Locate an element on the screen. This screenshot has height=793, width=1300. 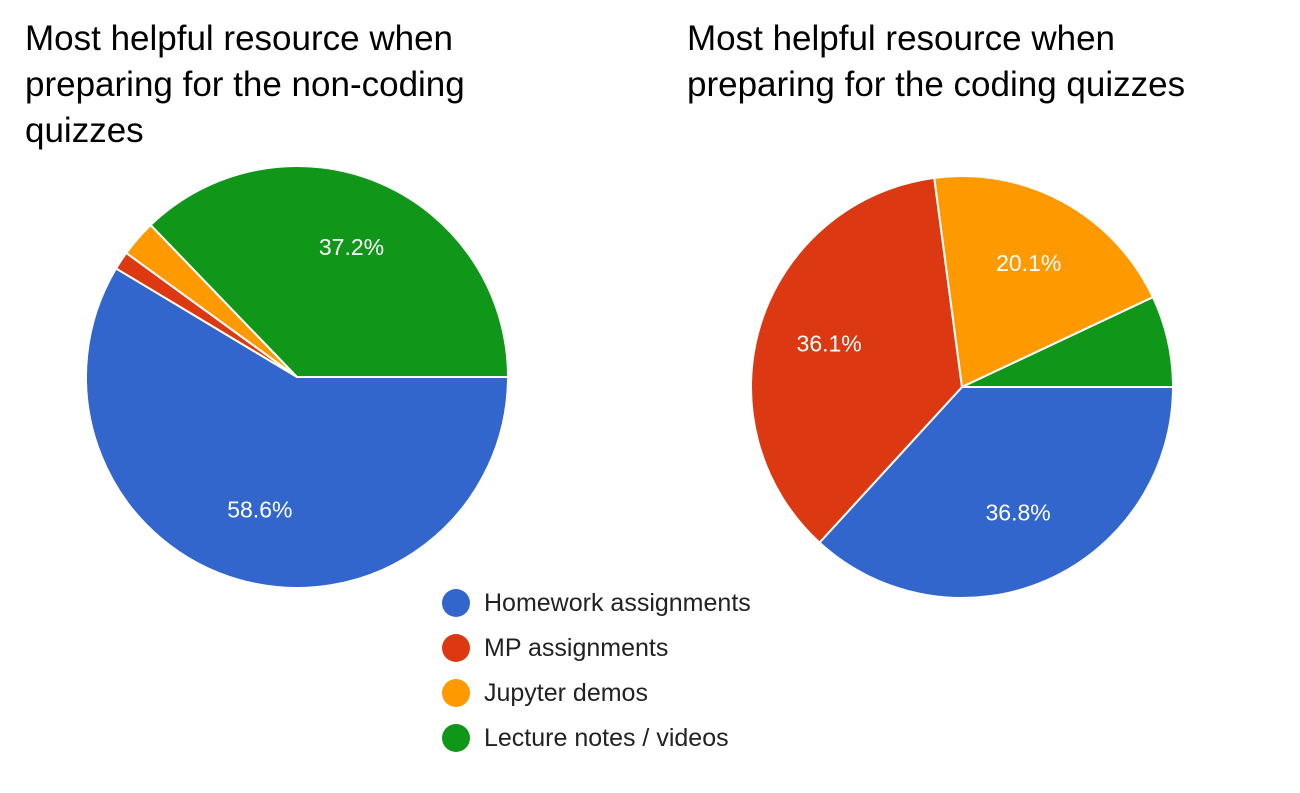
legend-item-lecture: Lecture notes / videos is located at coordinates (596, 738).